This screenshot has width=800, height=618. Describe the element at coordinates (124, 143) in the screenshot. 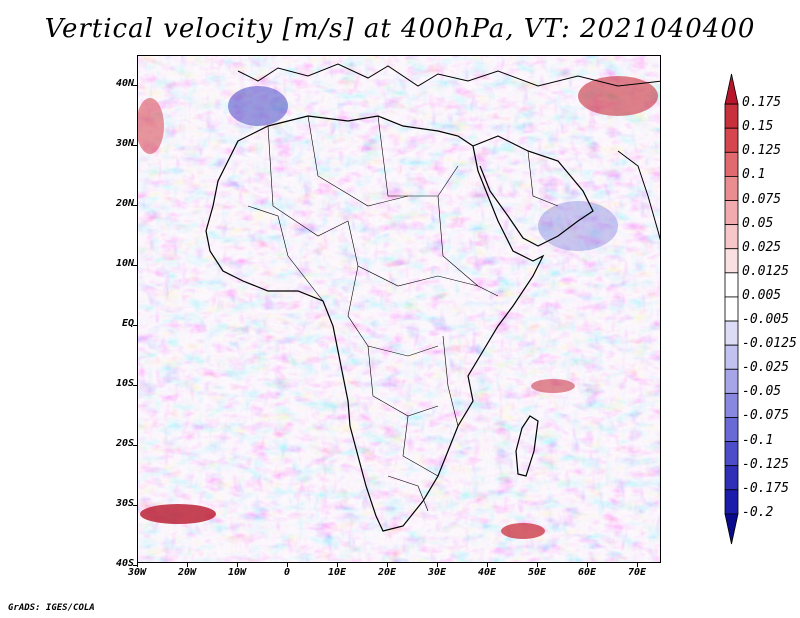

I see `lat-tick-label: 30N` at that location.